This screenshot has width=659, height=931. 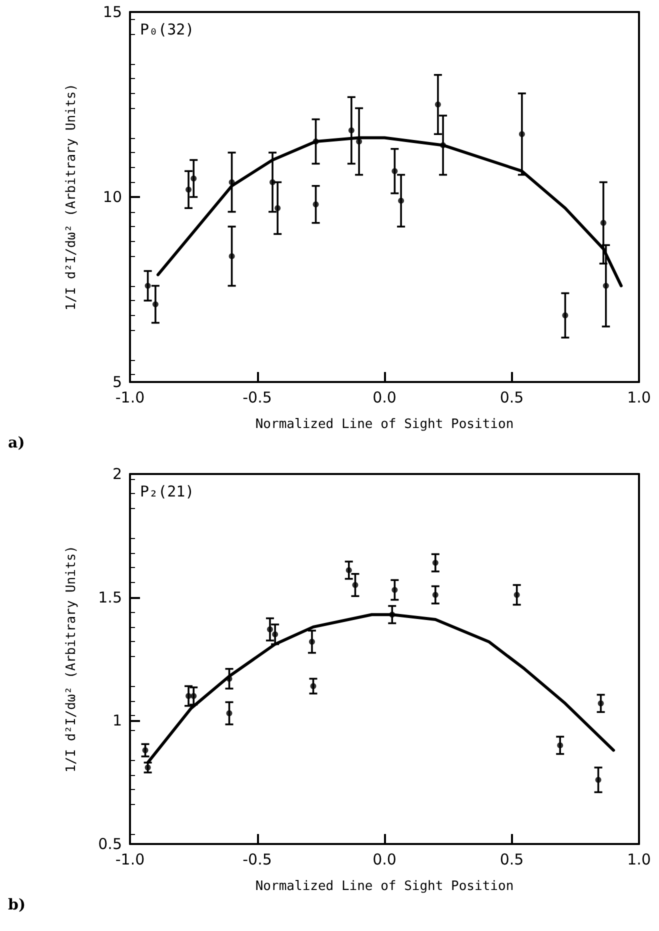 What do you see at coordinates (167, 491) in the screenshot?
I see `annotation: P₂(21)` at bounding box center [167, 491].